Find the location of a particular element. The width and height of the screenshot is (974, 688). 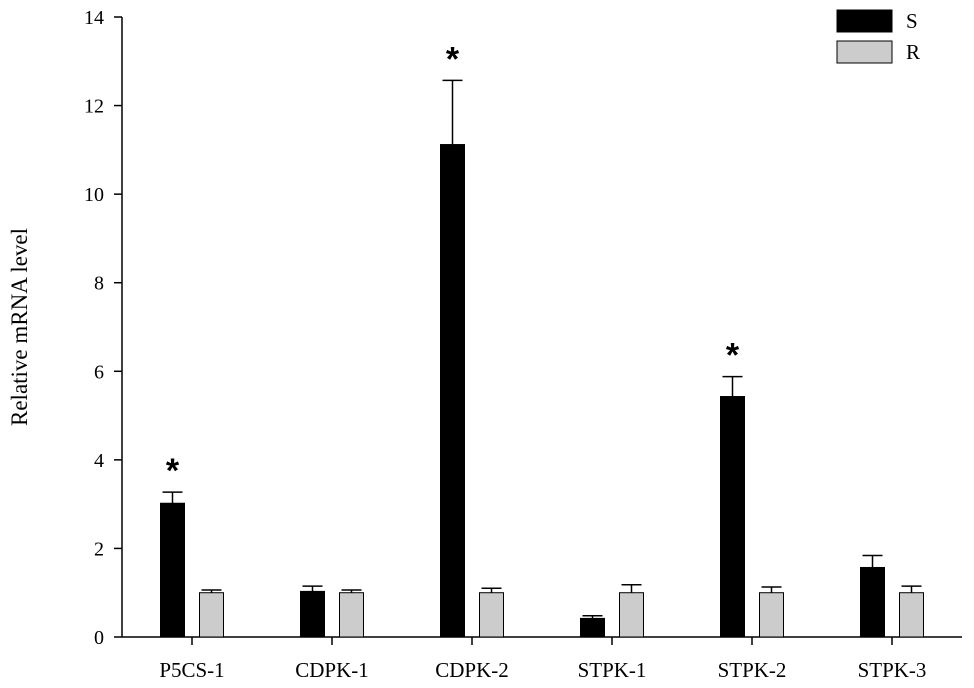

y-tick-label: 8 is located at coordinates (99, 284).